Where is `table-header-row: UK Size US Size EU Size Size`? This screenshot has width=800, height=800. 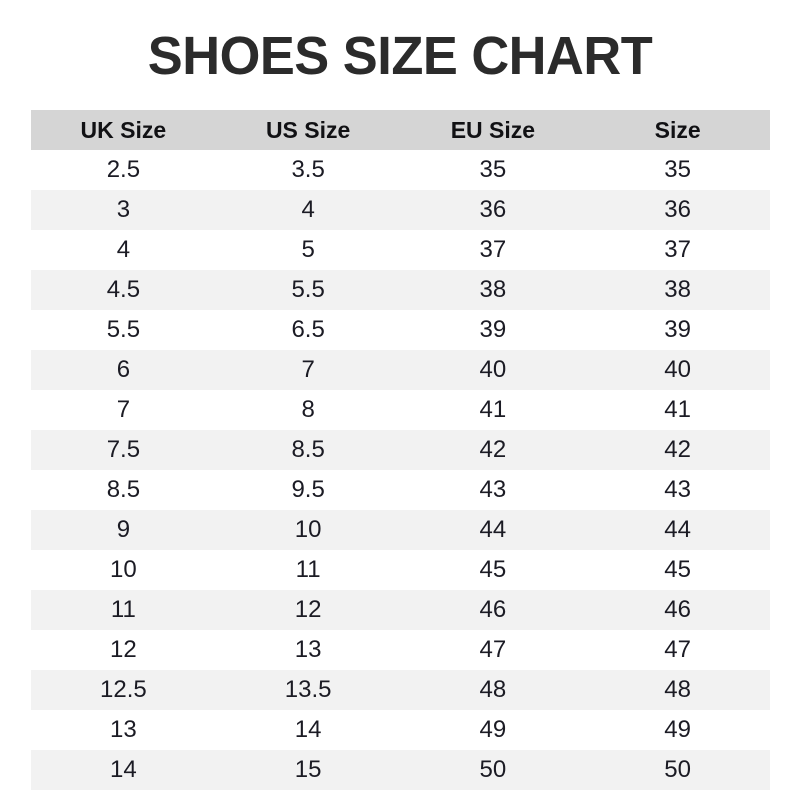
table-header-row: UK Size US Size EU Size Size is located at coordinates (400, 130).